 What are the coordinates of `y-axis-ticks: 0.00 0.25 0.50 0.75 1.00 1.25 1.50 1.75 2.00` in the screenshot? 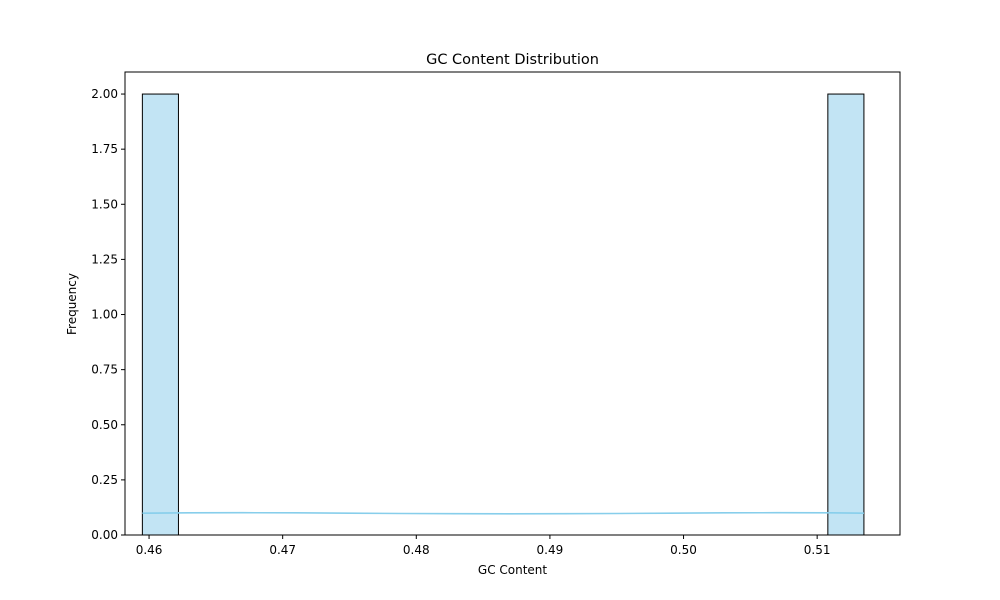 It's located at (108, 314).